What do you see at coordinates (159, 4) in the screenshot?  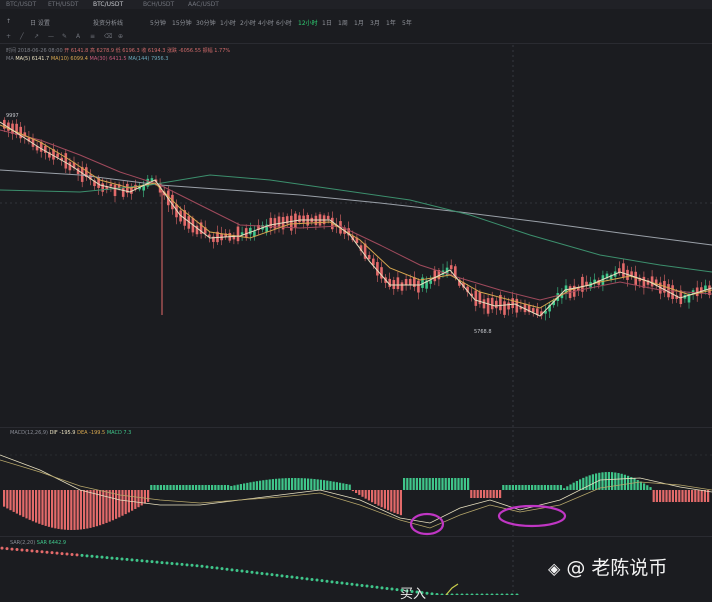 I see `tab-pair: BCH/USDT` at bounding box center [159, 4].